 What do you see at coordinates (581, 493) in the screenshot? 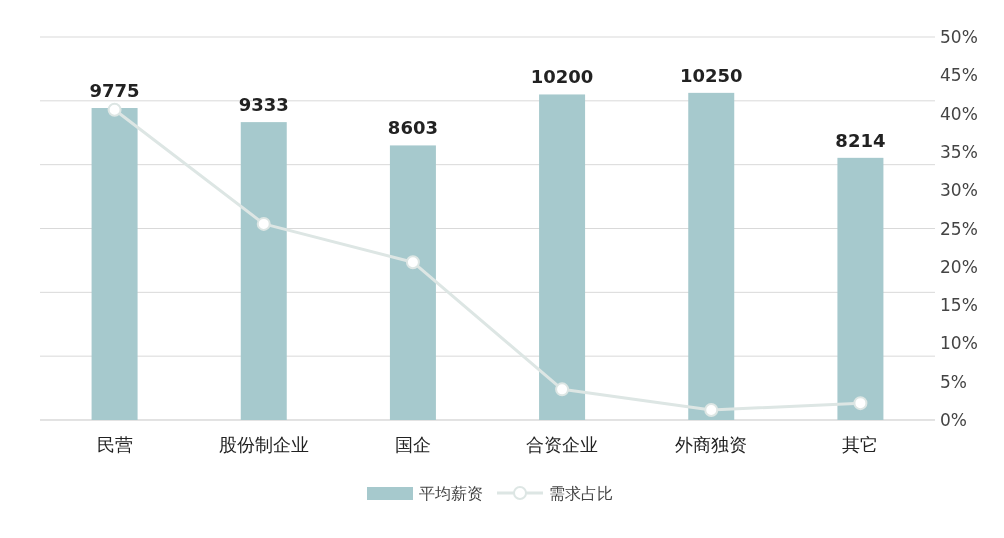
I see `legend-label: 需求占比` at bounding box center [581, 493].